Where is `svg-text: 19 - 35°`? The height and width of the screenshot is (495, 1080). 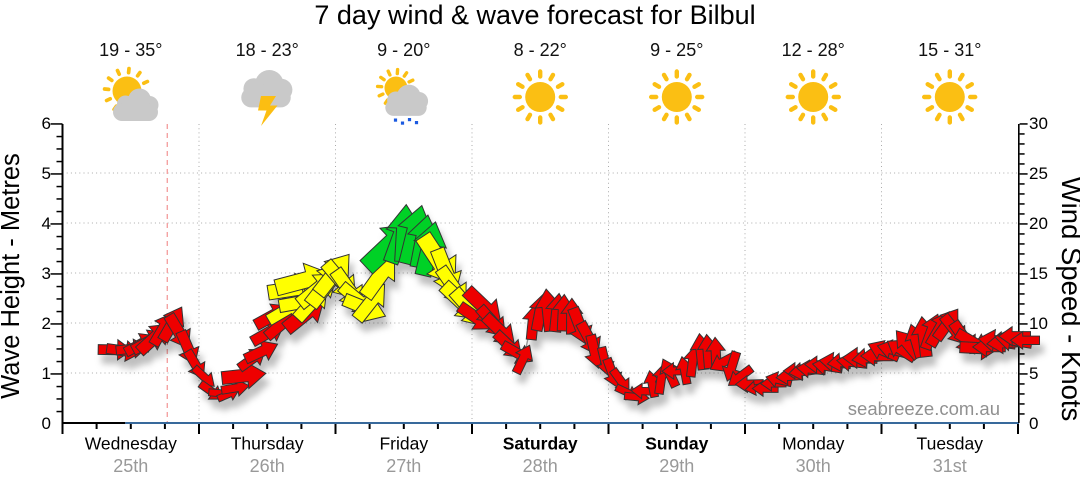
svg-text: 19 - 35° is located at coordinates (130, 50).